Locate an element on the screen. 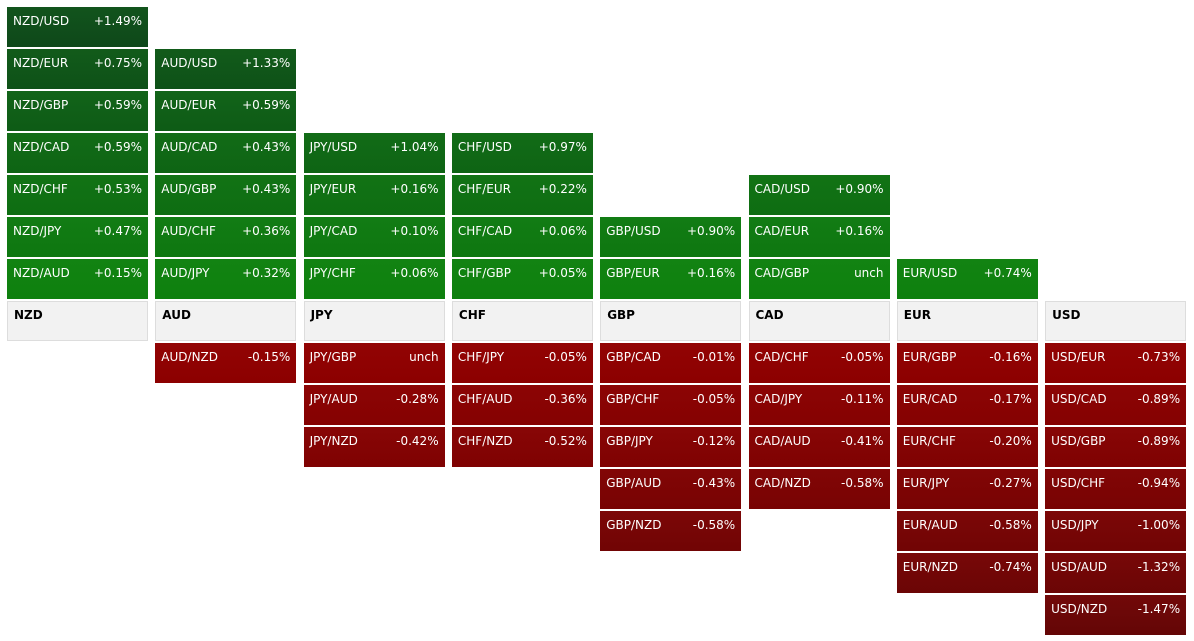 The width and height of the screenshot is (1194, 641). pair-name: GBP/JPY is located at coordinates (629, 441).